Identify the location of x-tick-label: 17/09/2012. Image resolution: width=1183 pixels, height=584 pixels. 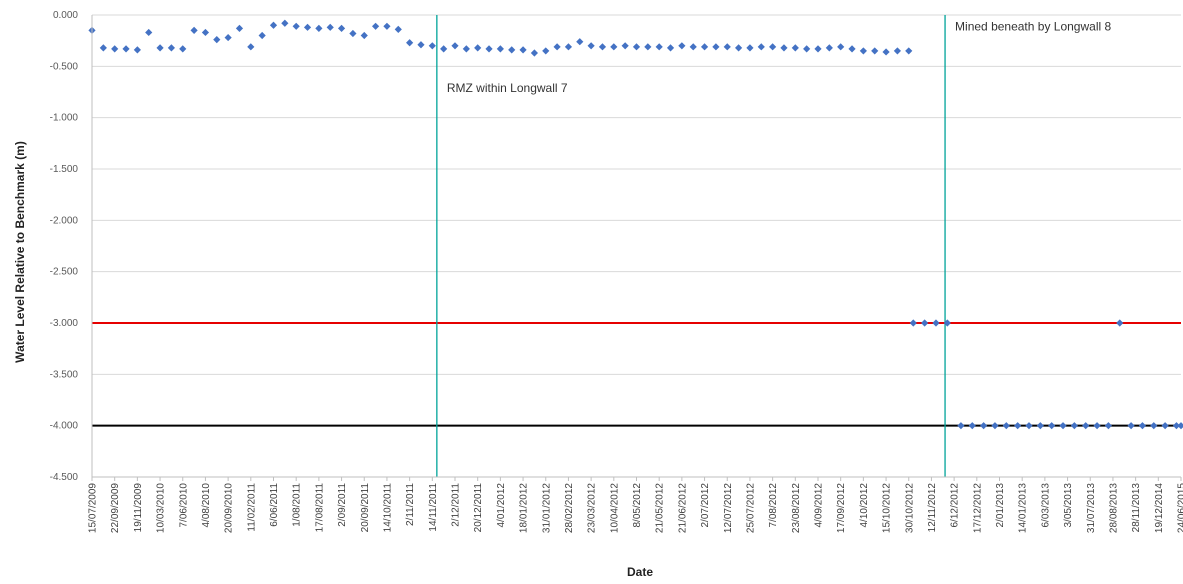
(841, 508).